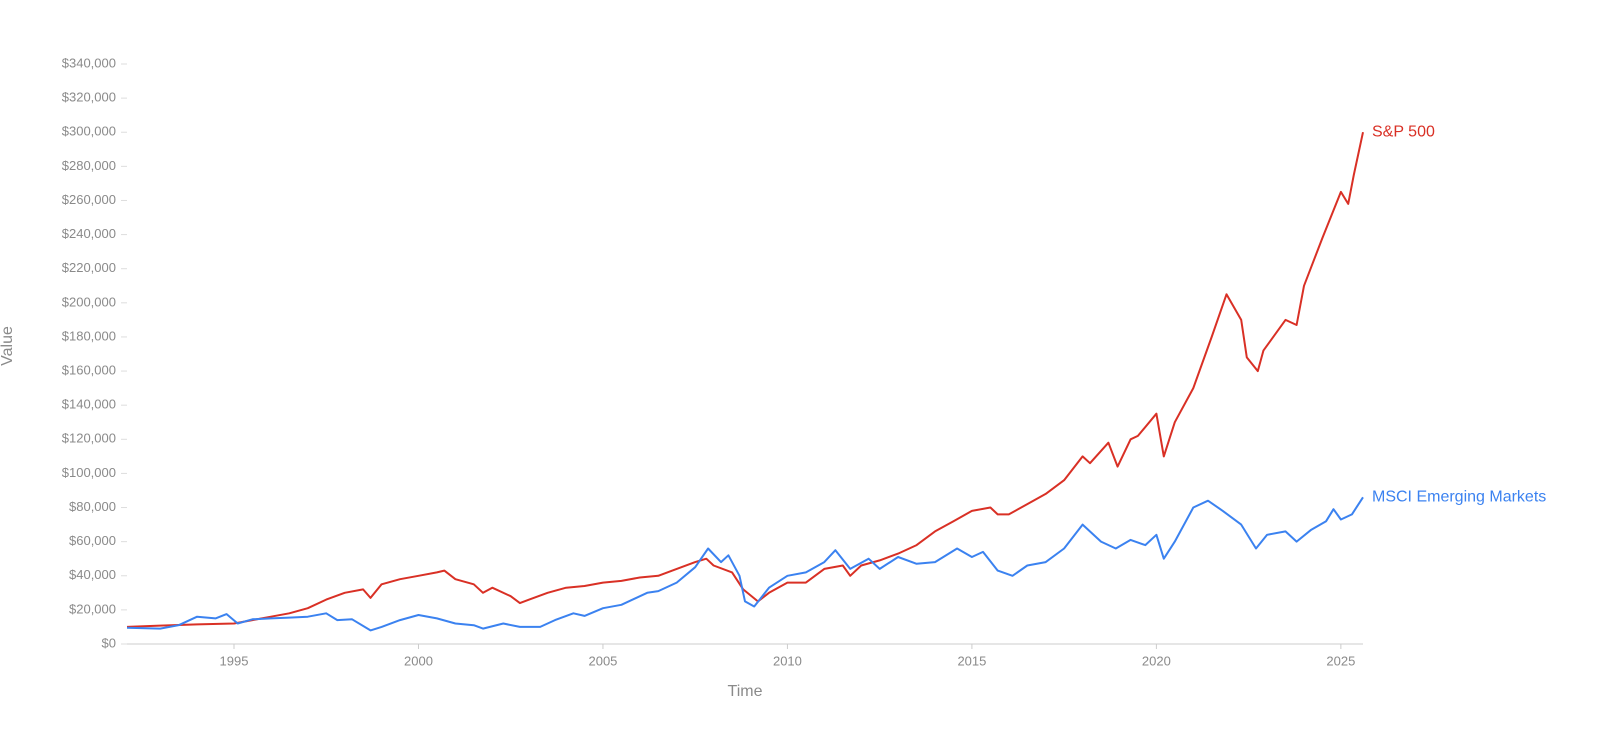  I want to click on y-tick-label: $0, so click(109, 642).